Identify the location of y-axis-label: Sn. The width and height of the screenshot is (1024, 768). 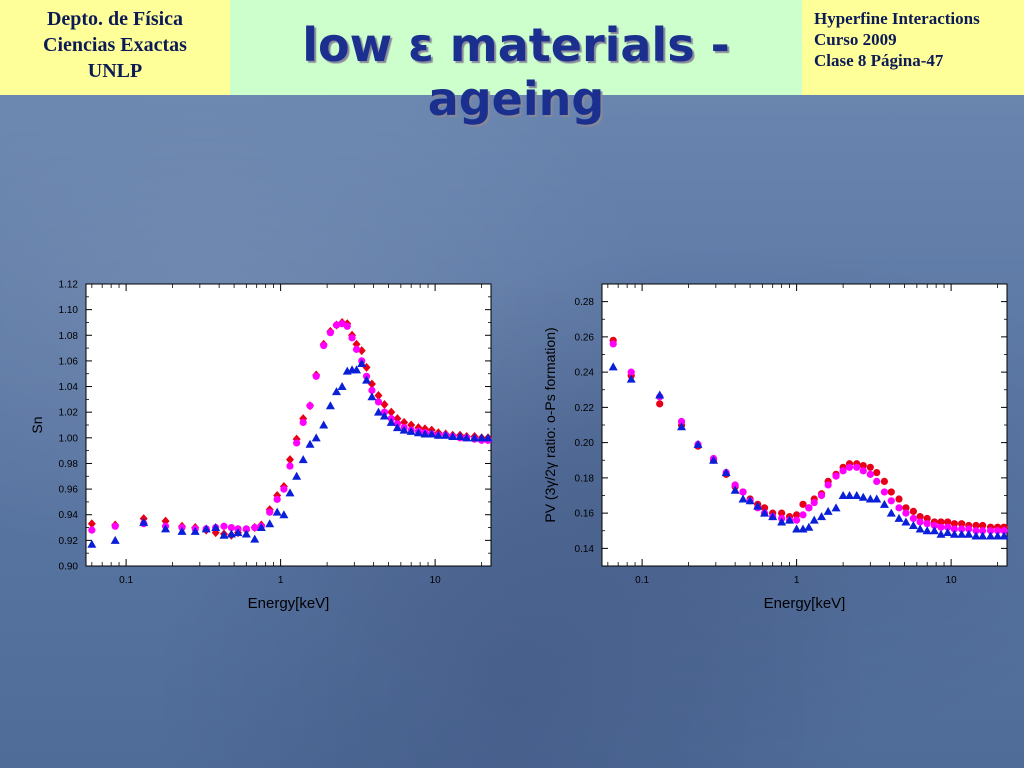
(37, 424).